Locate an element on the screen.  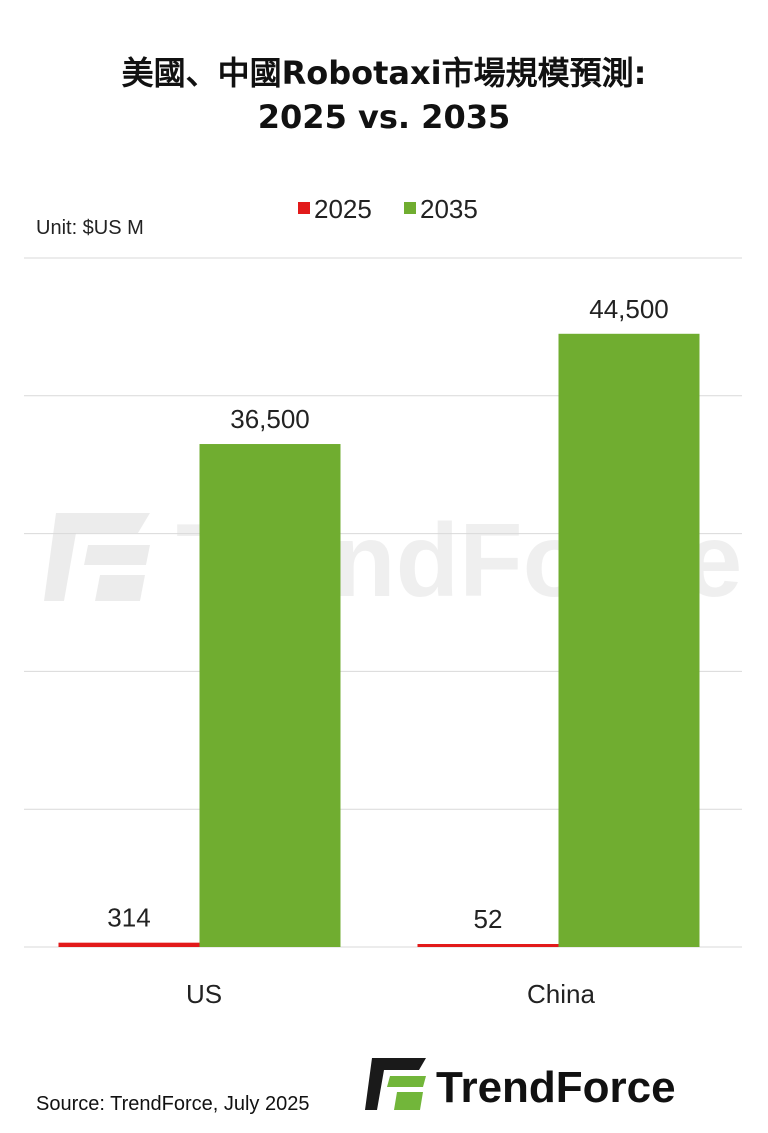
legend-swatch-2025 is located at coordinates (304, 208).